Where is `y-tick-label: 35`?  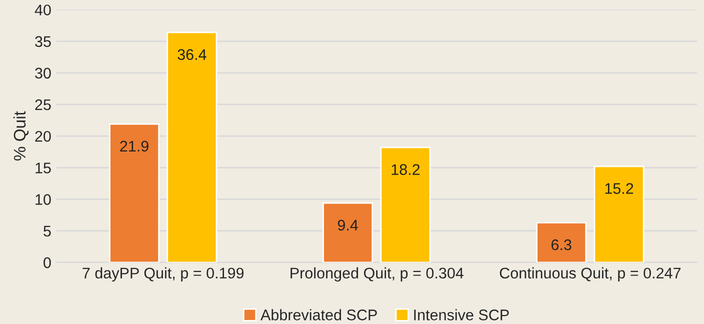
y-tick-label: 35 is located at coordinates (43, 41).